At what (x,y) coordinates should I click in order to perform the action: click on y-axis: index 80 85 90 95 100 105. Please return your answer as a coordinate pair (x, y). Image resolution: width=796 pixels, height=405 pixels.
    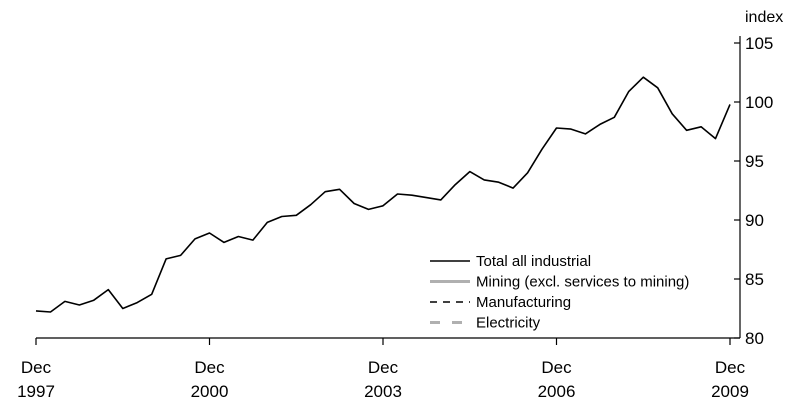
    Looking at the image, I should click on (758, 178).